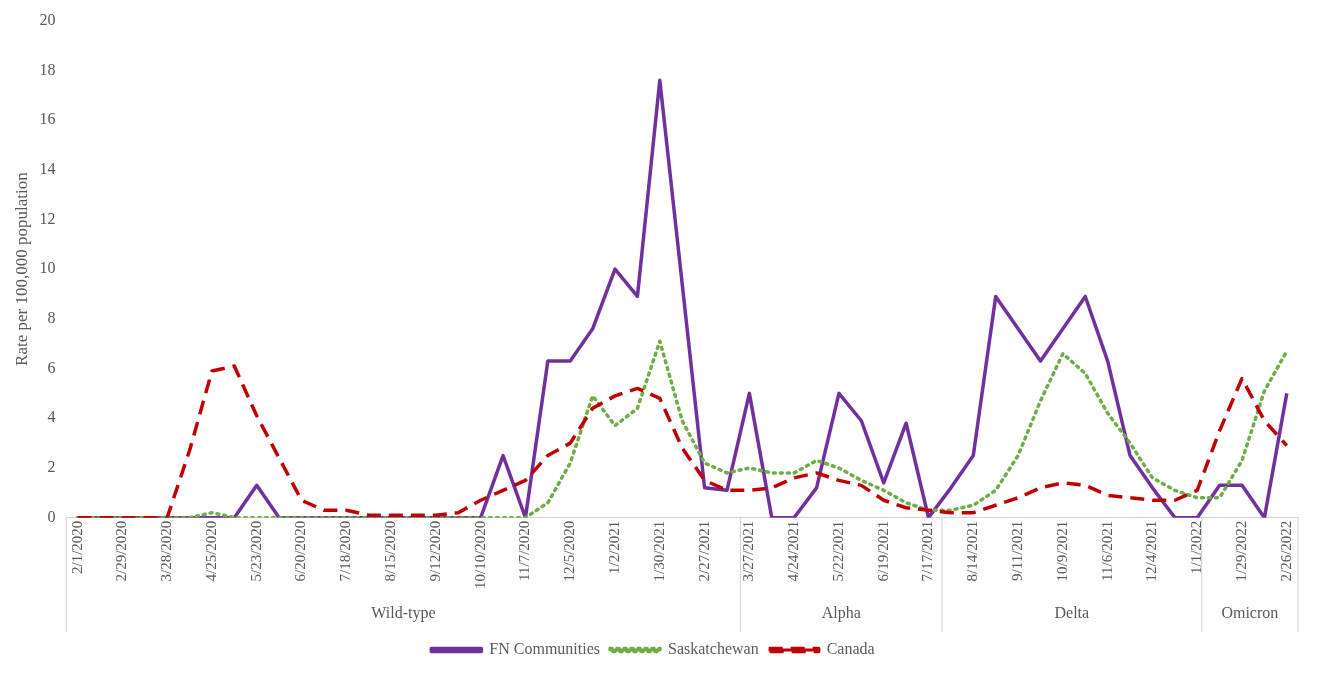 The width and height of the screenshot is (1318, 679). Describe the element at coordinates (613, 547) in the screenshot. I see `x-tick-label: 1/2/2021` at that location.